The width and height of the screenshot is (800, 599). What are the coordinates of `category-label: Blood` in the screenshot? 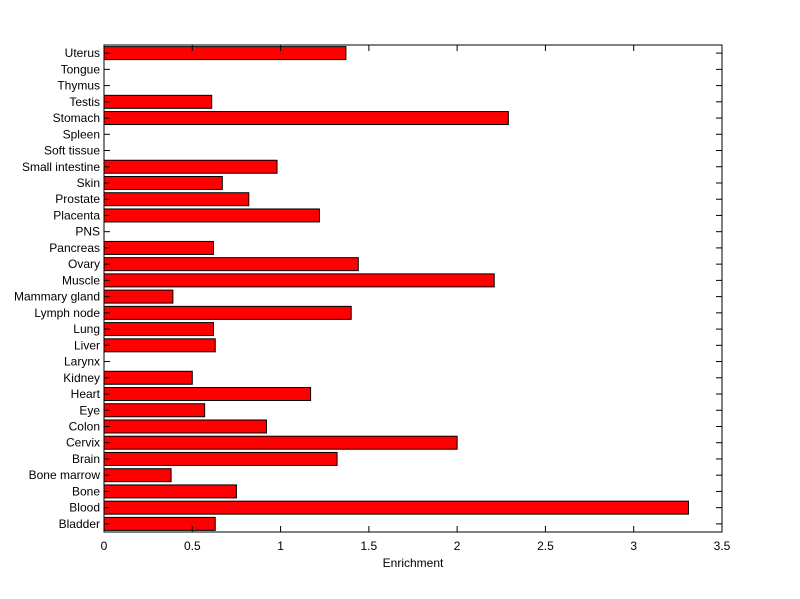 It's located at (84, 508).